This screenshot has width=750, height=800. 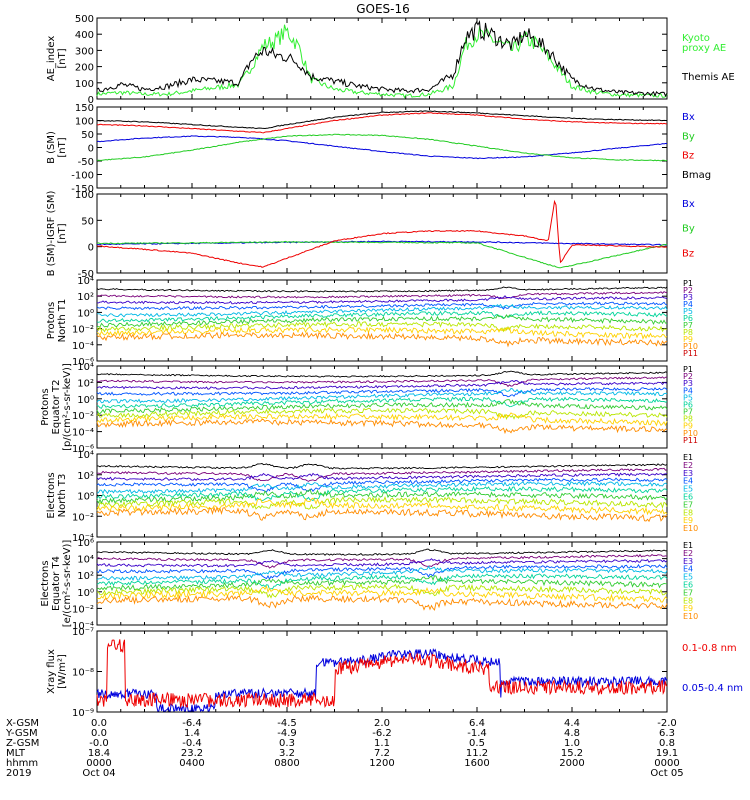 What do you see at coordinates (192, 733) in the screenshot?
I see `footer-cell: 1.4` at bounding box center [192, 733].